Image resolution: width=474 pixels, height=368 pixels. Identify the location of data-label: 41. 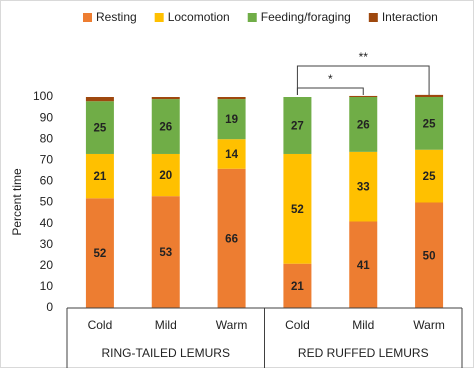
(363, 266).